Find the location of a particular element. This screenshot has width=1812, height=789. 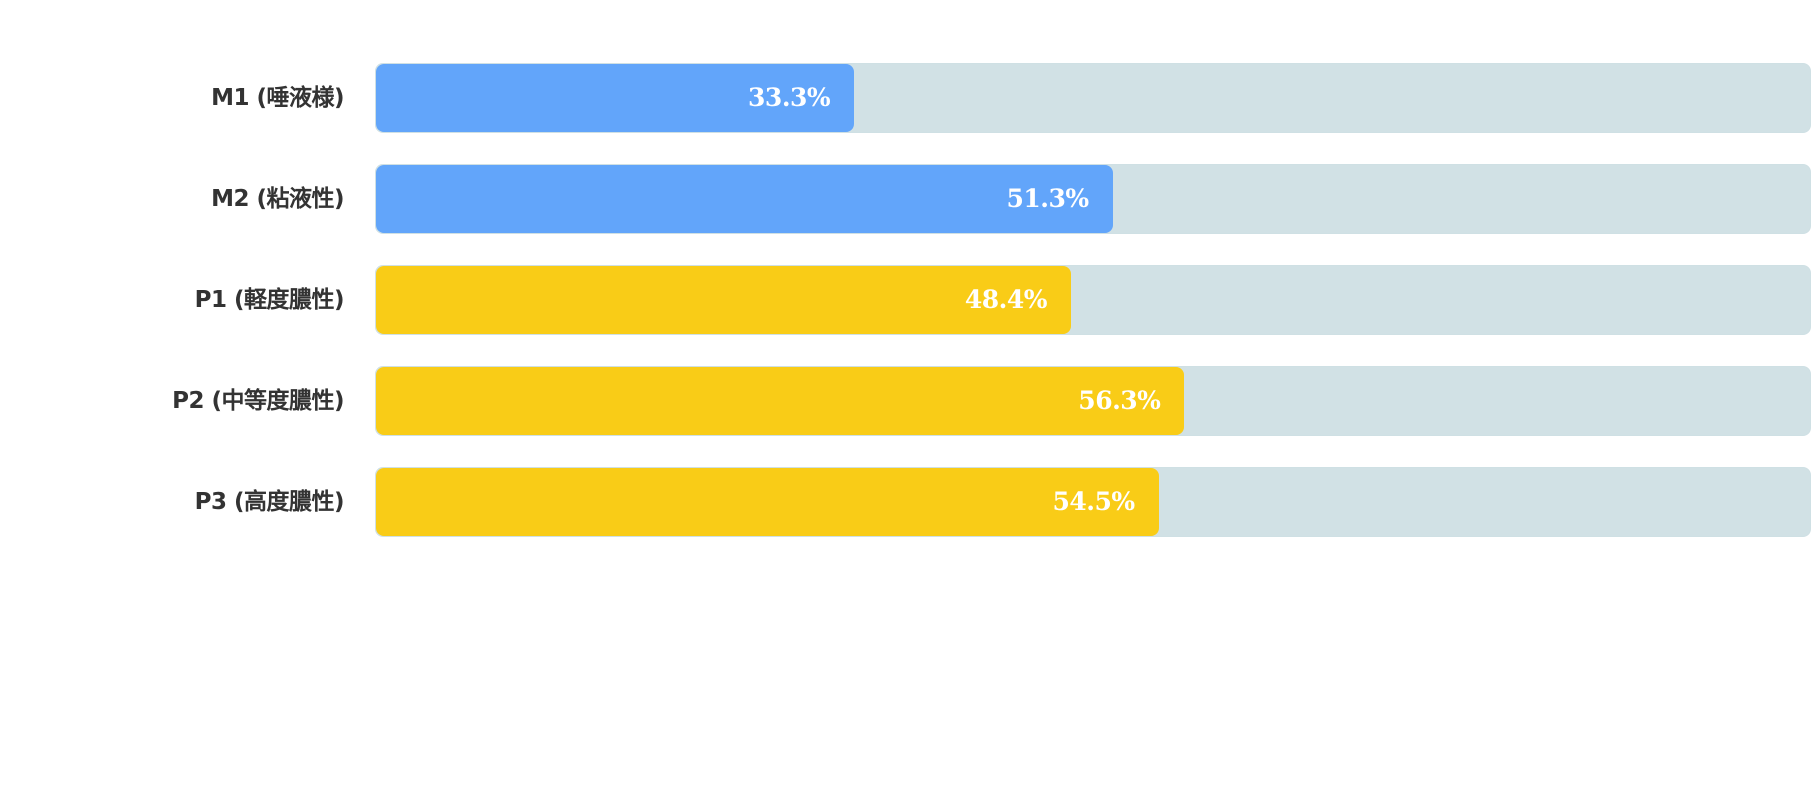

bar: 51.3% is located at coordinates (744, 199).